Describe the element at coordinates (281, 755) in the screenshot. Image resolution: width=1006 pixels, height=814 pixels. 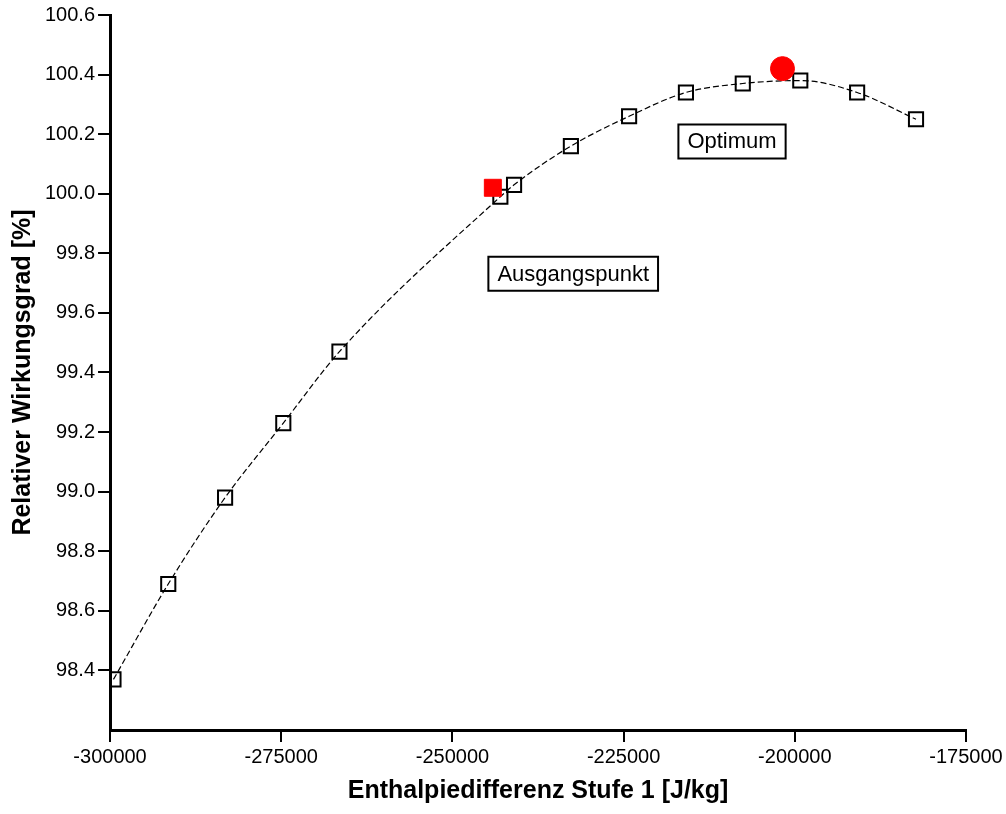
I see `x-tick-label: -275000` at that location.